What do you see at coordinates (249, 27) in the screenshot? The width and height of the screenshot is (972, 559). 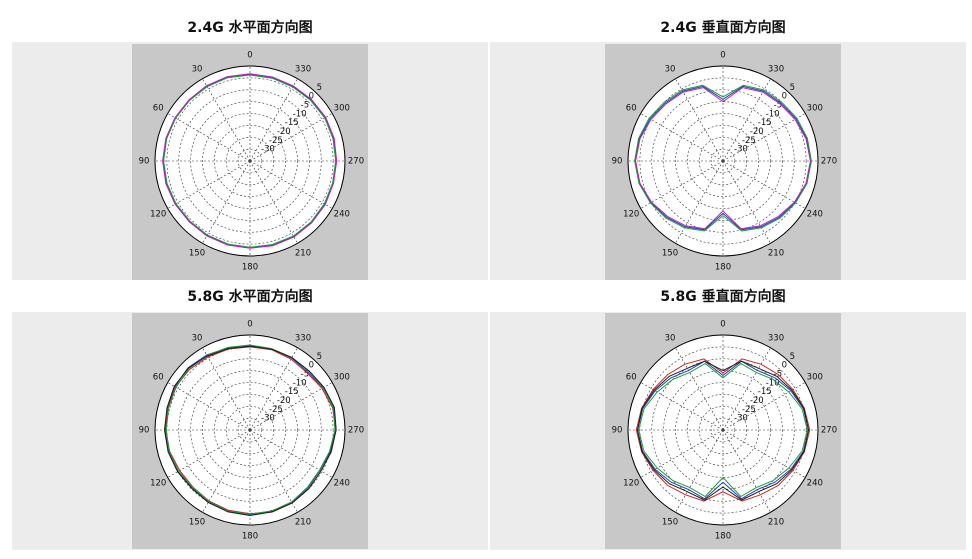 I see `chart-title: 2.4G 水平面方向图` at bounding box center [249, 27].